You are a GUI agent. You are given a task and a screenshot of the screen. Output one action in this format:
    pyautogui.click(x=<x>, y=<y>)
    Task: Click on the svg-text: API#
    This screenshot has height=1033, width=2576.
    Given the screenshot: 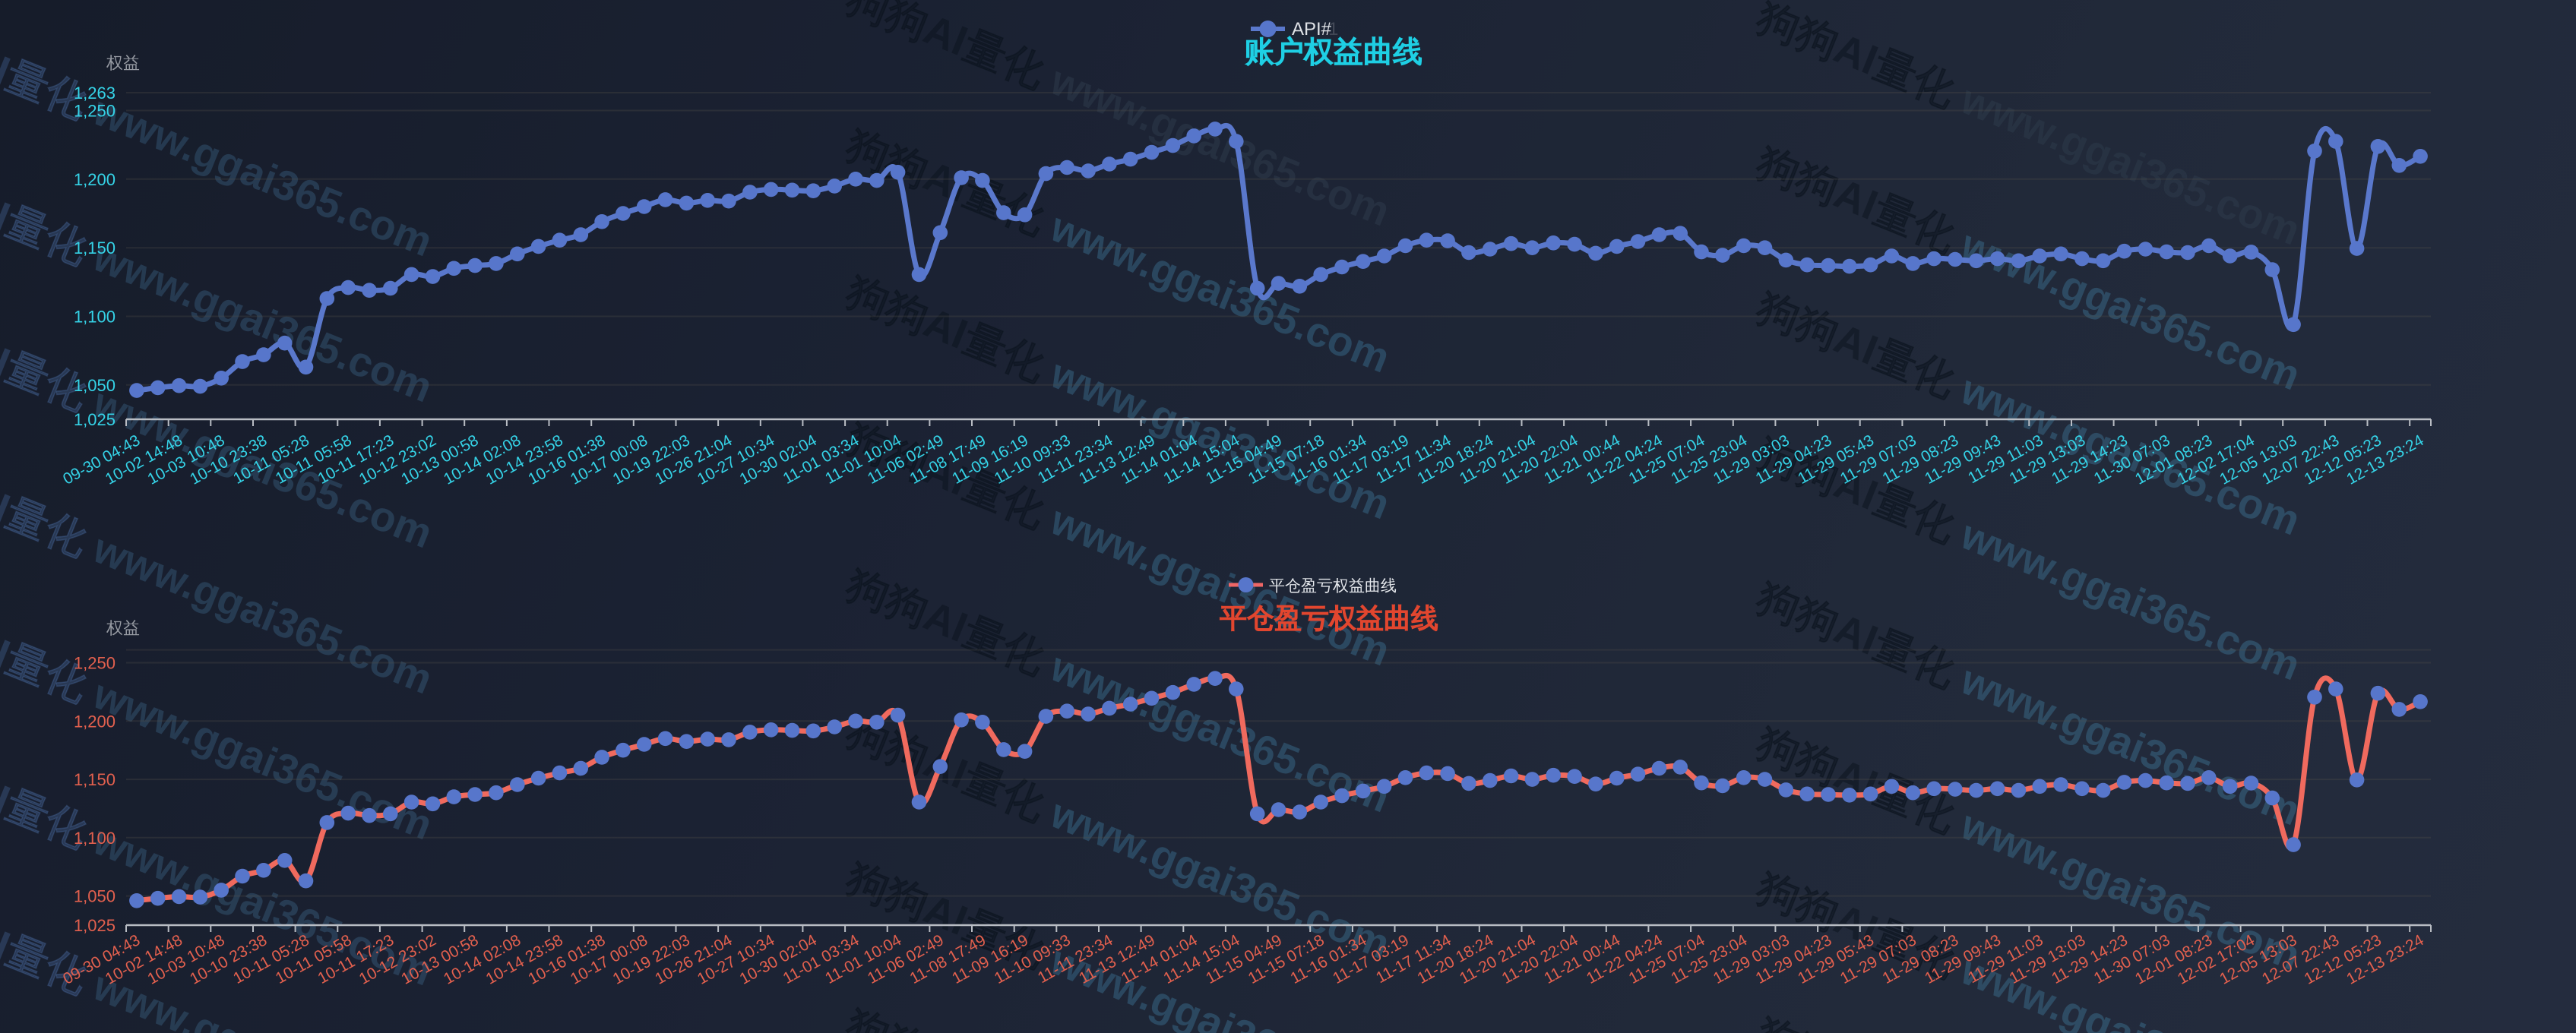 What is the action you would take?
    pyautogui.click(x=1312, y=29)
    